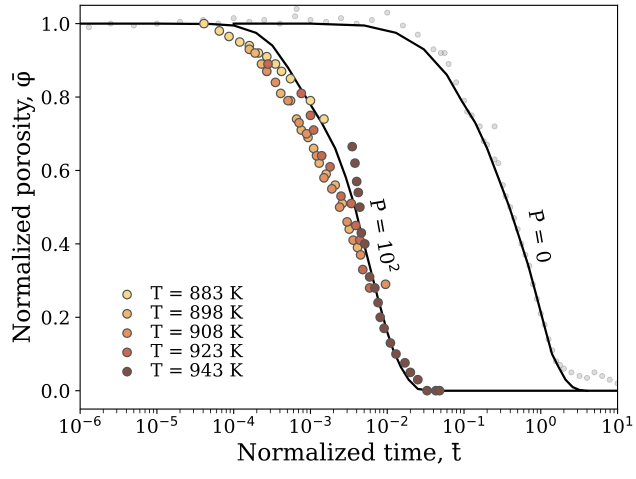 The image size is (636, 479). Describe the element at coordinates (56, 171) in the screenshot. I see `y-tick-label: 0.6` at that location.